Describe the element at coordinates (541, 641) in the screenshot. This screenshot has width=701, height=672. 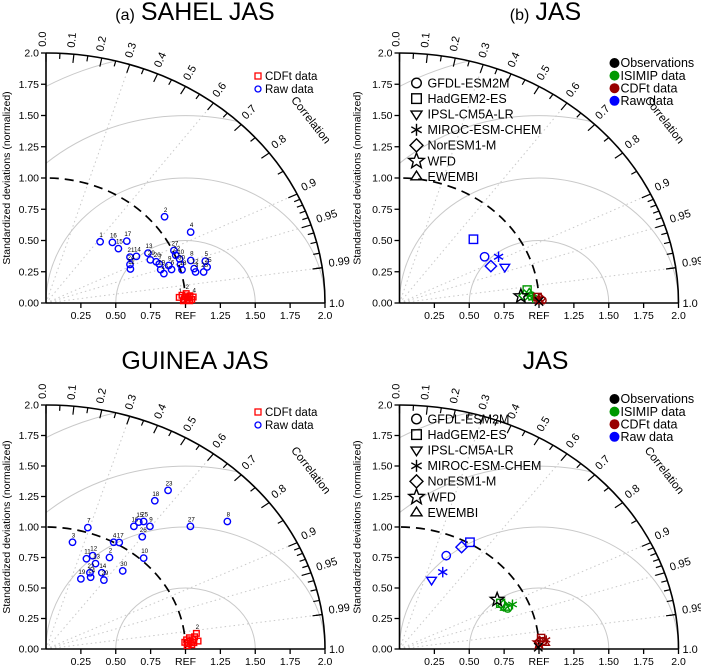
I see `series-cdft-data` at that location.